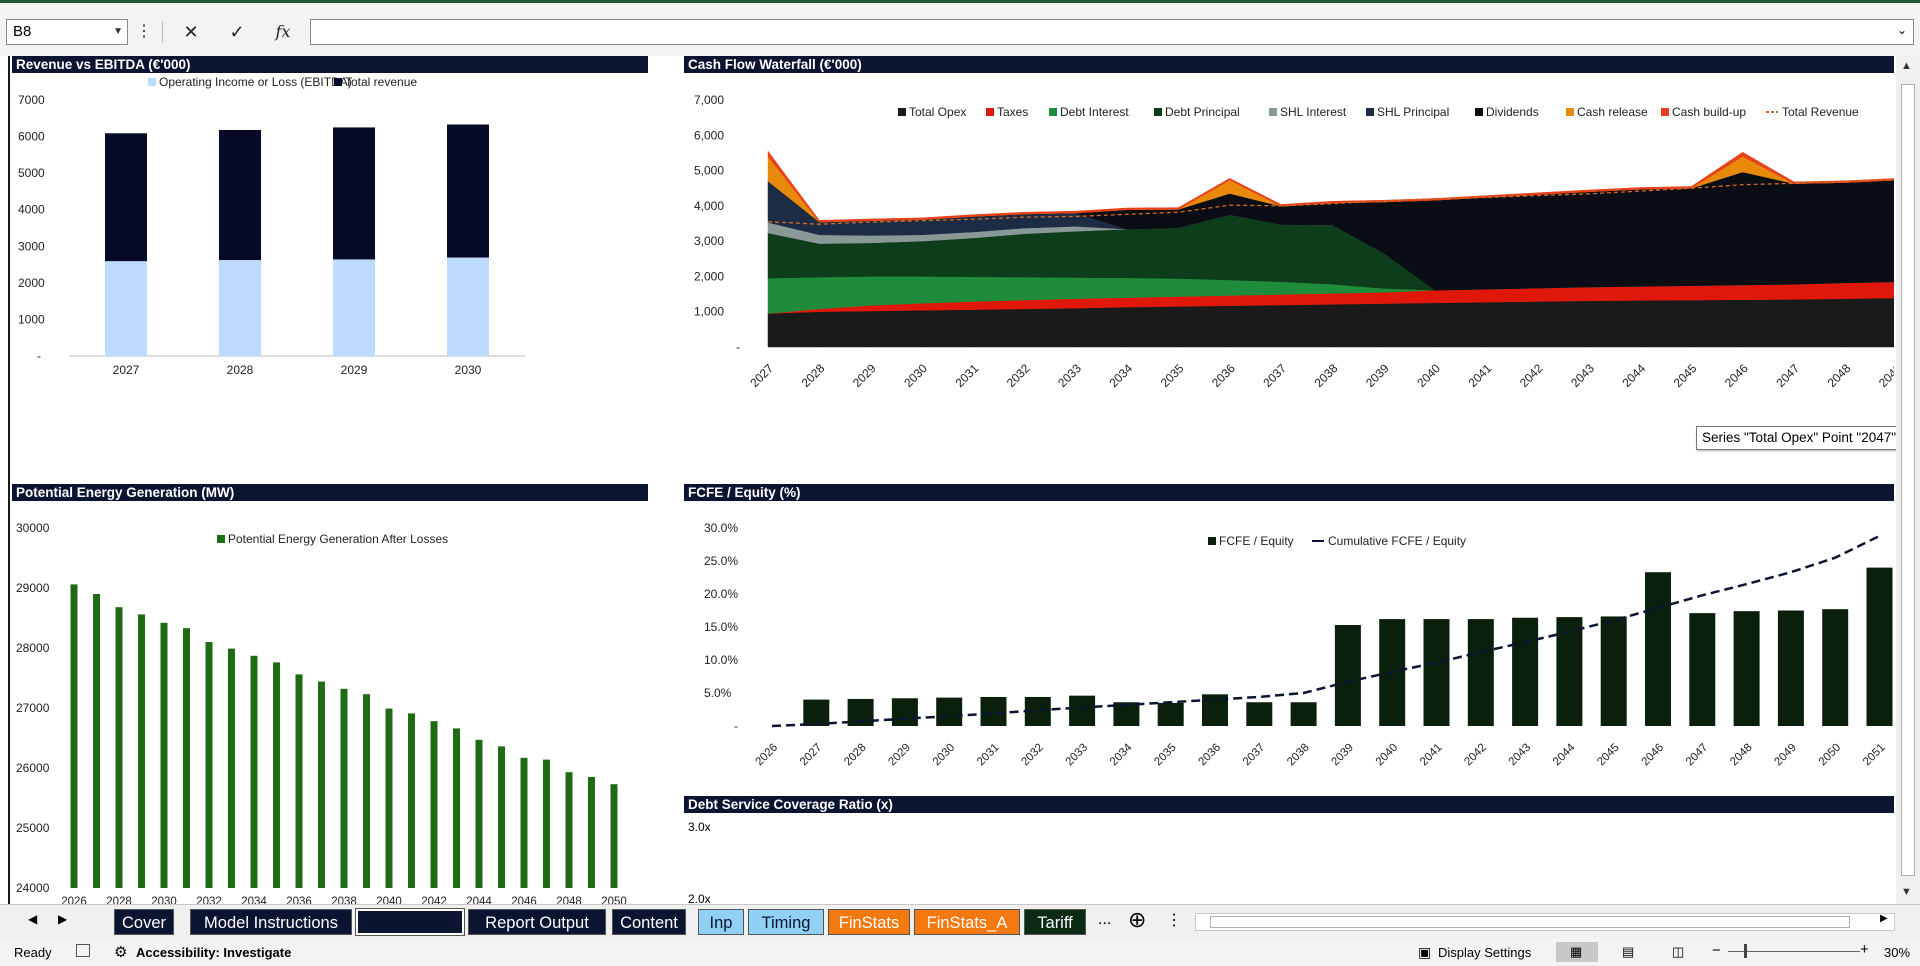 This screenshot has height=966, width=1920. I want to click on tab-report-output: Report Output, so click(537, 922).